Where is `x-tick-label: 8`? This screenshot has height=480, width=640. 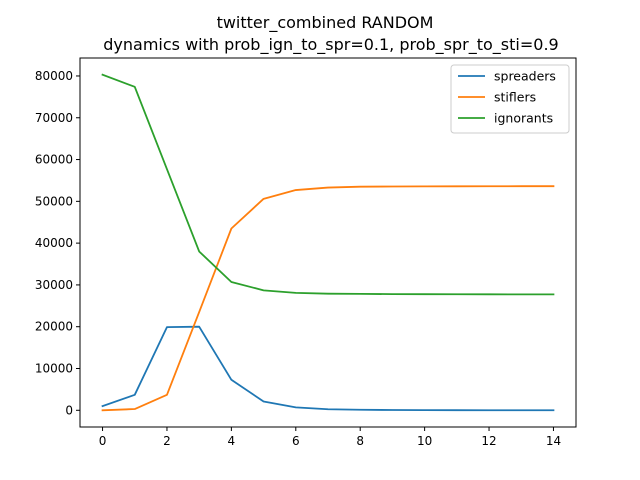
x-tick-label: 8 is located at coordinates (360, 441).